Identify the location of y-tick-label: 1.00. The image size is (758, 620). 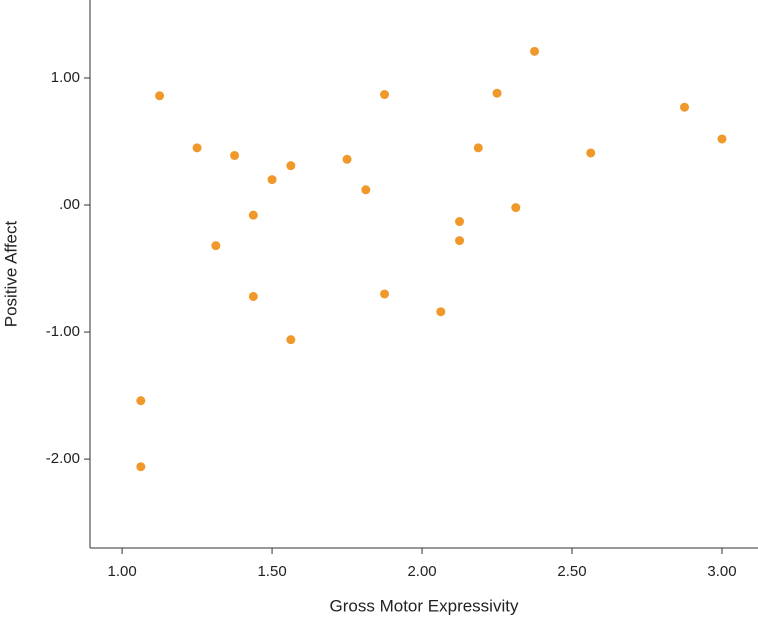
(65, 77).